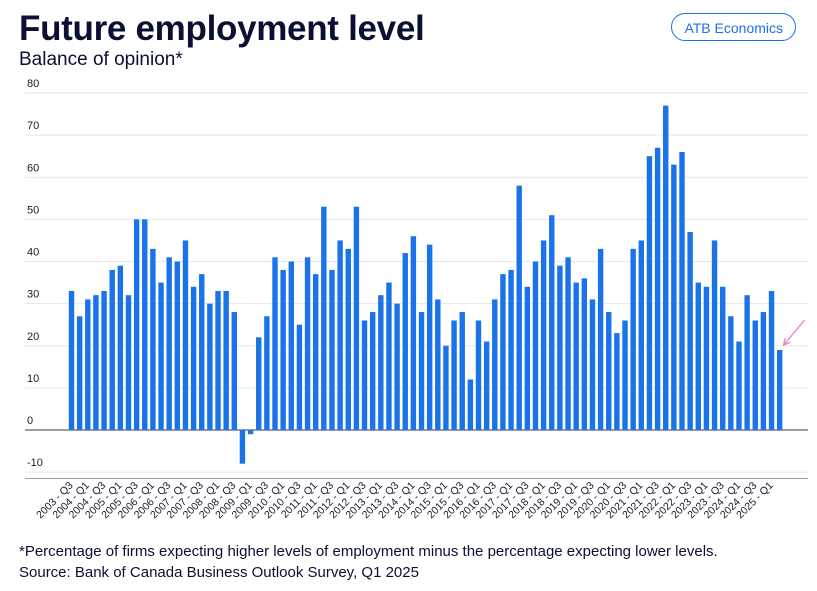  Describe the element at coordinates (35, 273) in the screenshot. I see `y-axis: -10 0 10 20 30 40 50 60 70 80` at that location.